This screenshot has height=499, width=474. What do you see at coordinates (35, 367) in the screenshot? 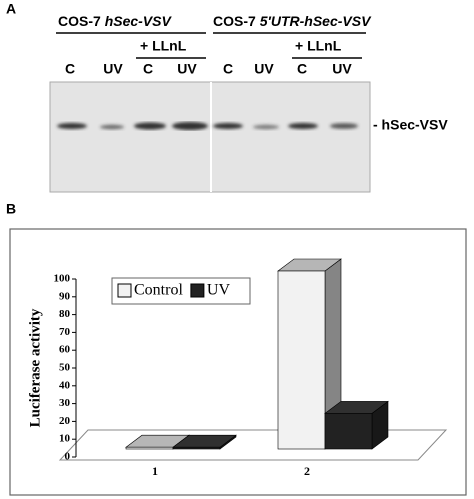
I see `y-axis-title: Luciferase activity` at bounding box center [35, 367].